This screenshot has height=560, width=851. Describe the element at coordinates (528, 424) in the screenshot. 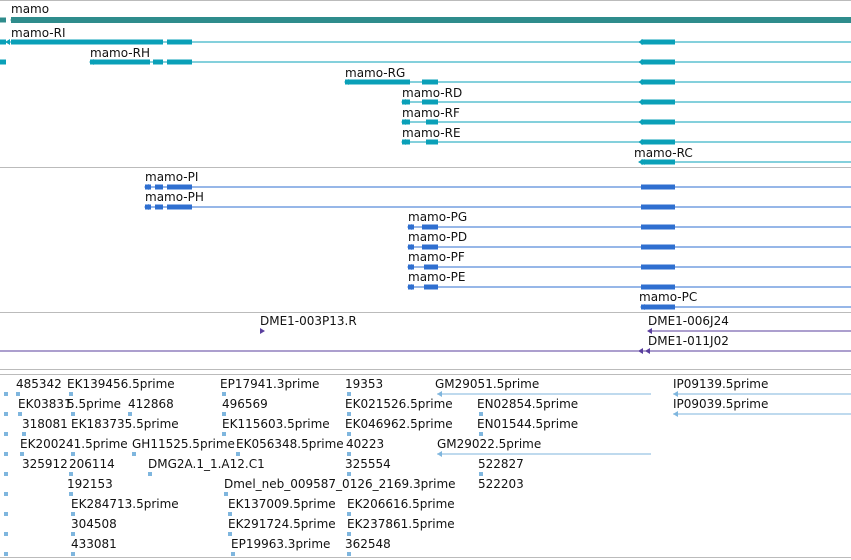

I see `est-label: EN01544.5prime` at that location.